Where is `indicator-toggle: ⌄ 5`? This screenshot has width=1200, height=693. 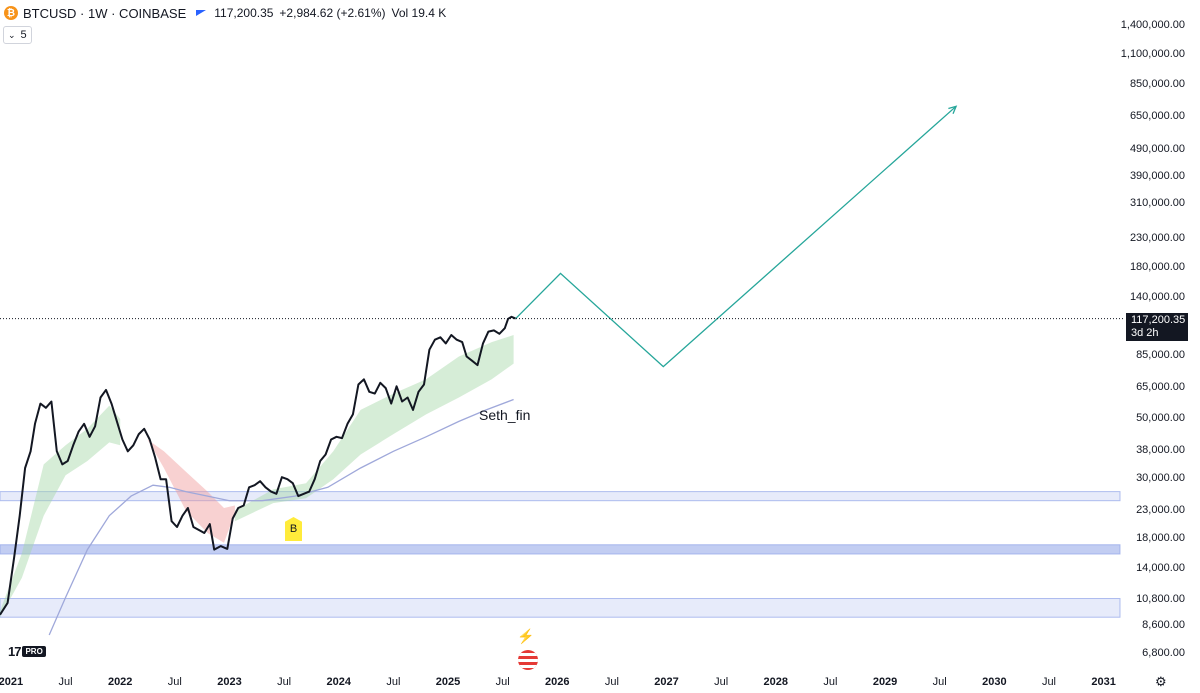
indicator-toggle: ⌄ 5 is located at coordinates (17, 35).